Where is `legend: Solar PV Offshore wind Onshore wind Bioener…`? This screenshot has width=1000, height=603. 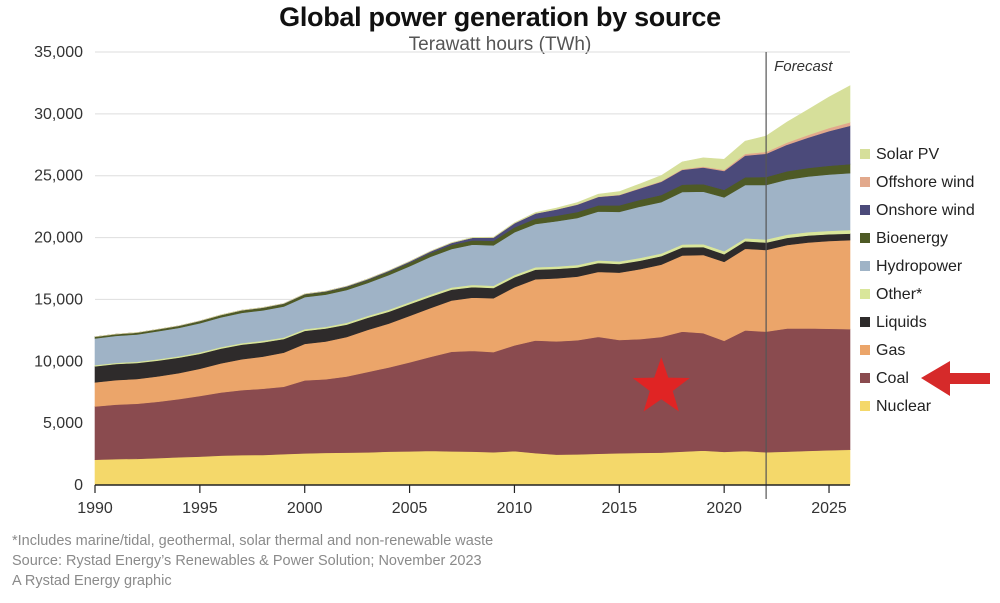
legend: Solar PV Offshore wind Onshore wind Bioener… is located at coordinates (917, 280).